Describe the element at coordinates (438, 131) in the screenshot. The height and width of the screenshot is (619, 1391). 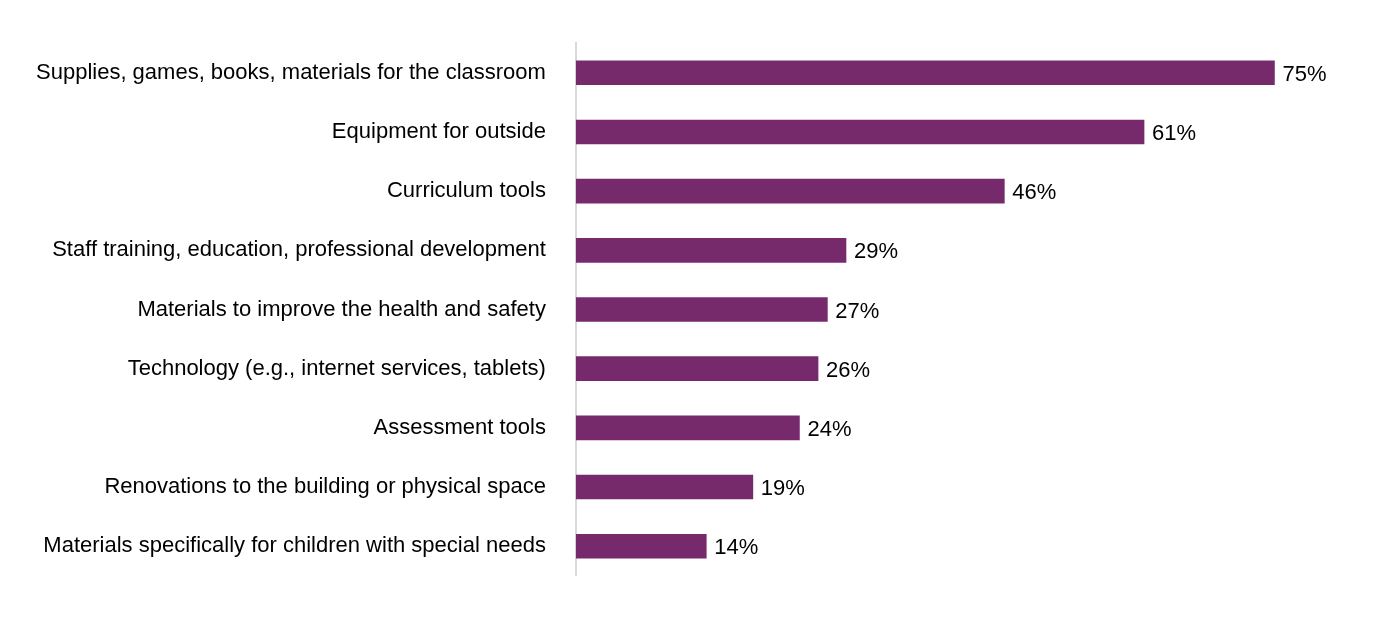
I see `y-tick-label: Equipment for outside` at that location.